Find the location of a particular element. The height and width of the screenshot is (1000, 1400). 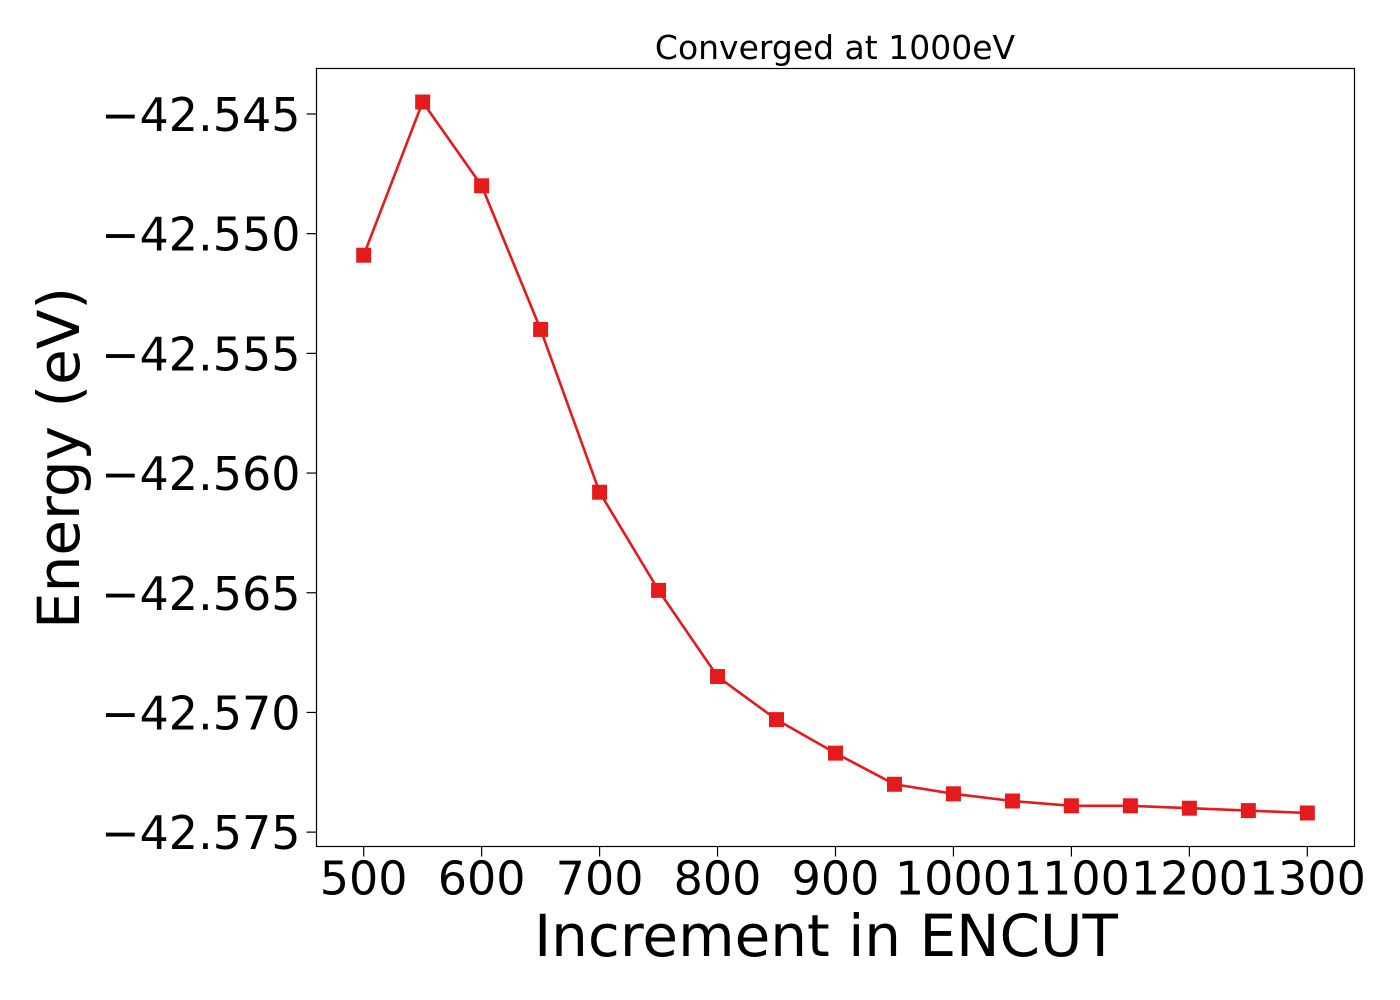

x-tick-label: 1200 is located at coordinates (1189, 879).